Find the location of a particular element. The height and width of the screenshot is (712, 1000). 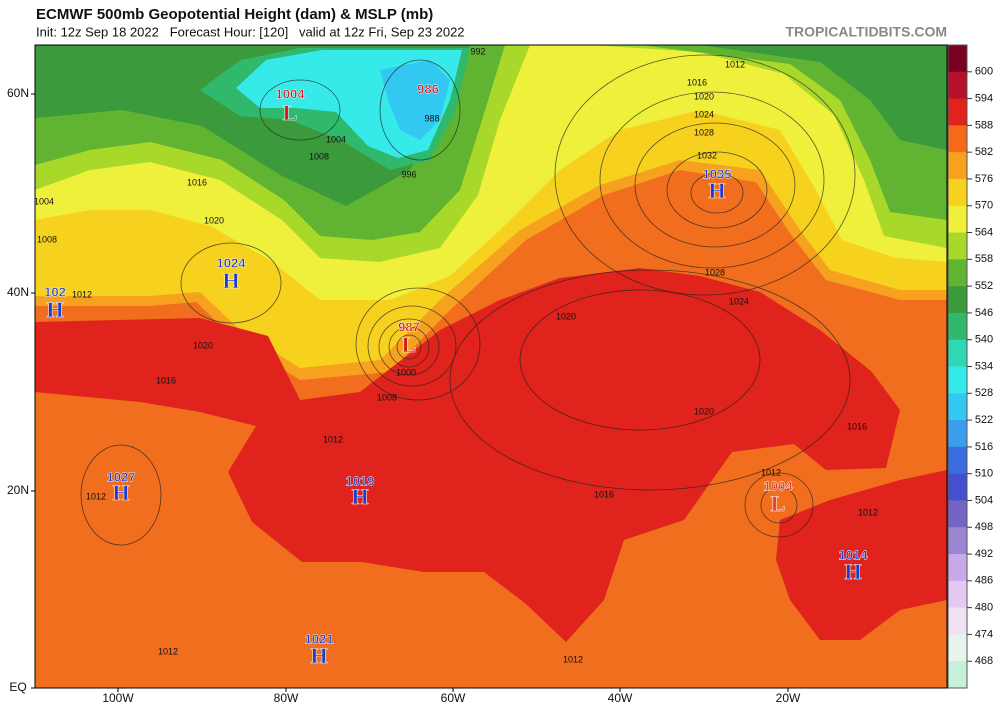

isobar-label: 988 is located at coordinates (431, 118).